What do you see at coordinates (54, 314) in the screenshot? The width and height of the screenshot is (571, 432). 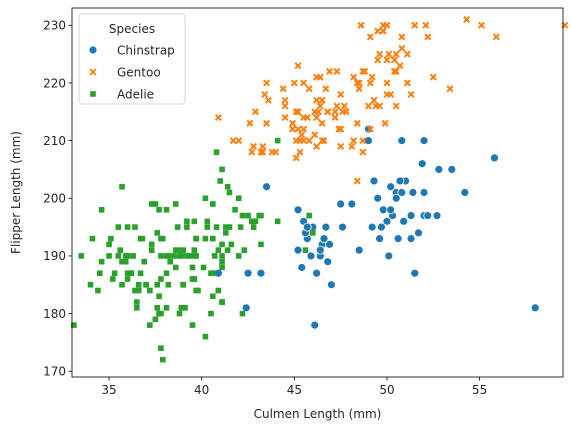 I see `y-tick-label: 180` at bounding box center [54, 314].